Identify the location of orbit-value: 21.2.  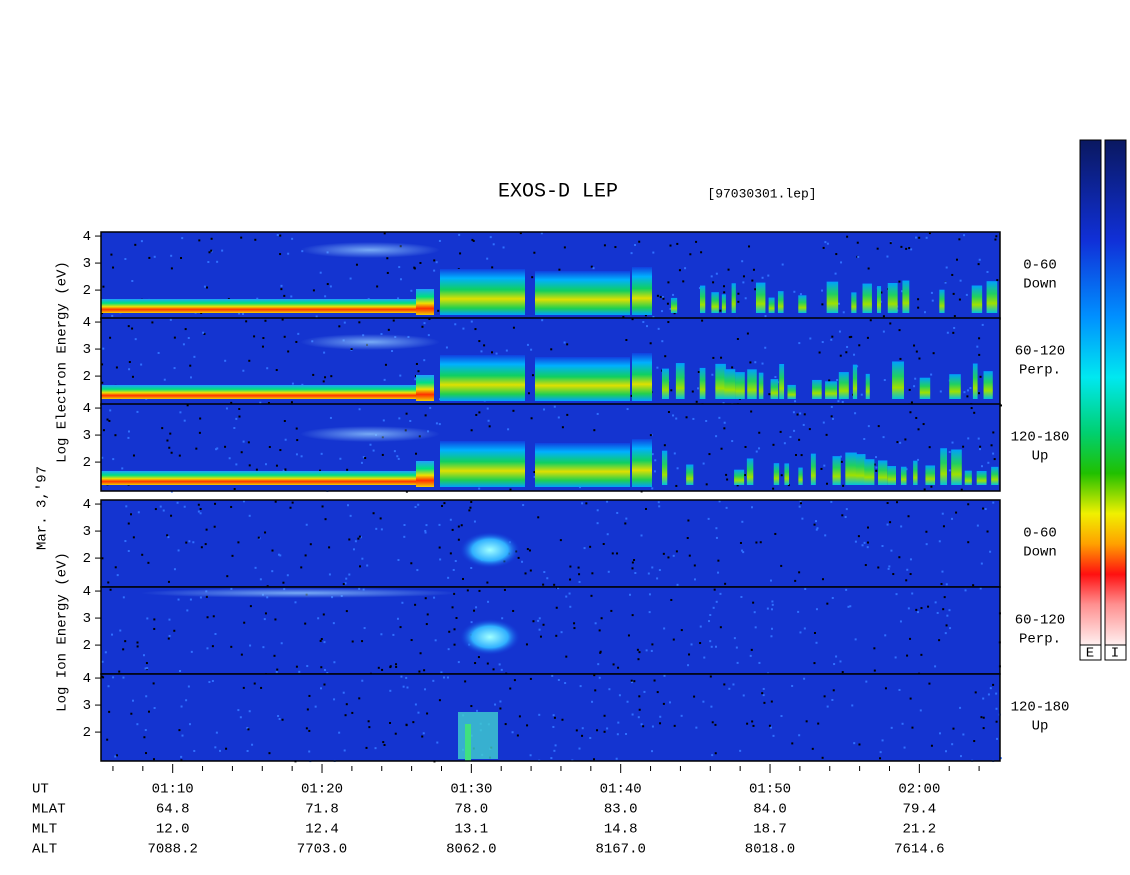
(920, 830).